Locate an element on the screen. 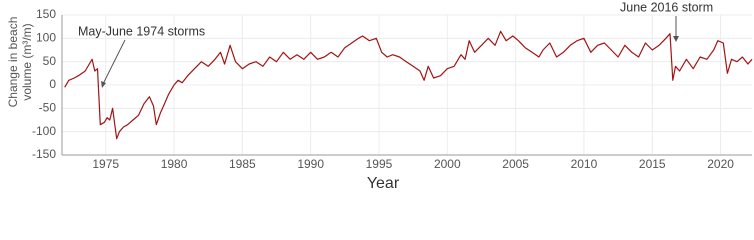 The height and width of the screenshot is (240, 754). y-tick-label: 150 is located at coordinates (46, 14).